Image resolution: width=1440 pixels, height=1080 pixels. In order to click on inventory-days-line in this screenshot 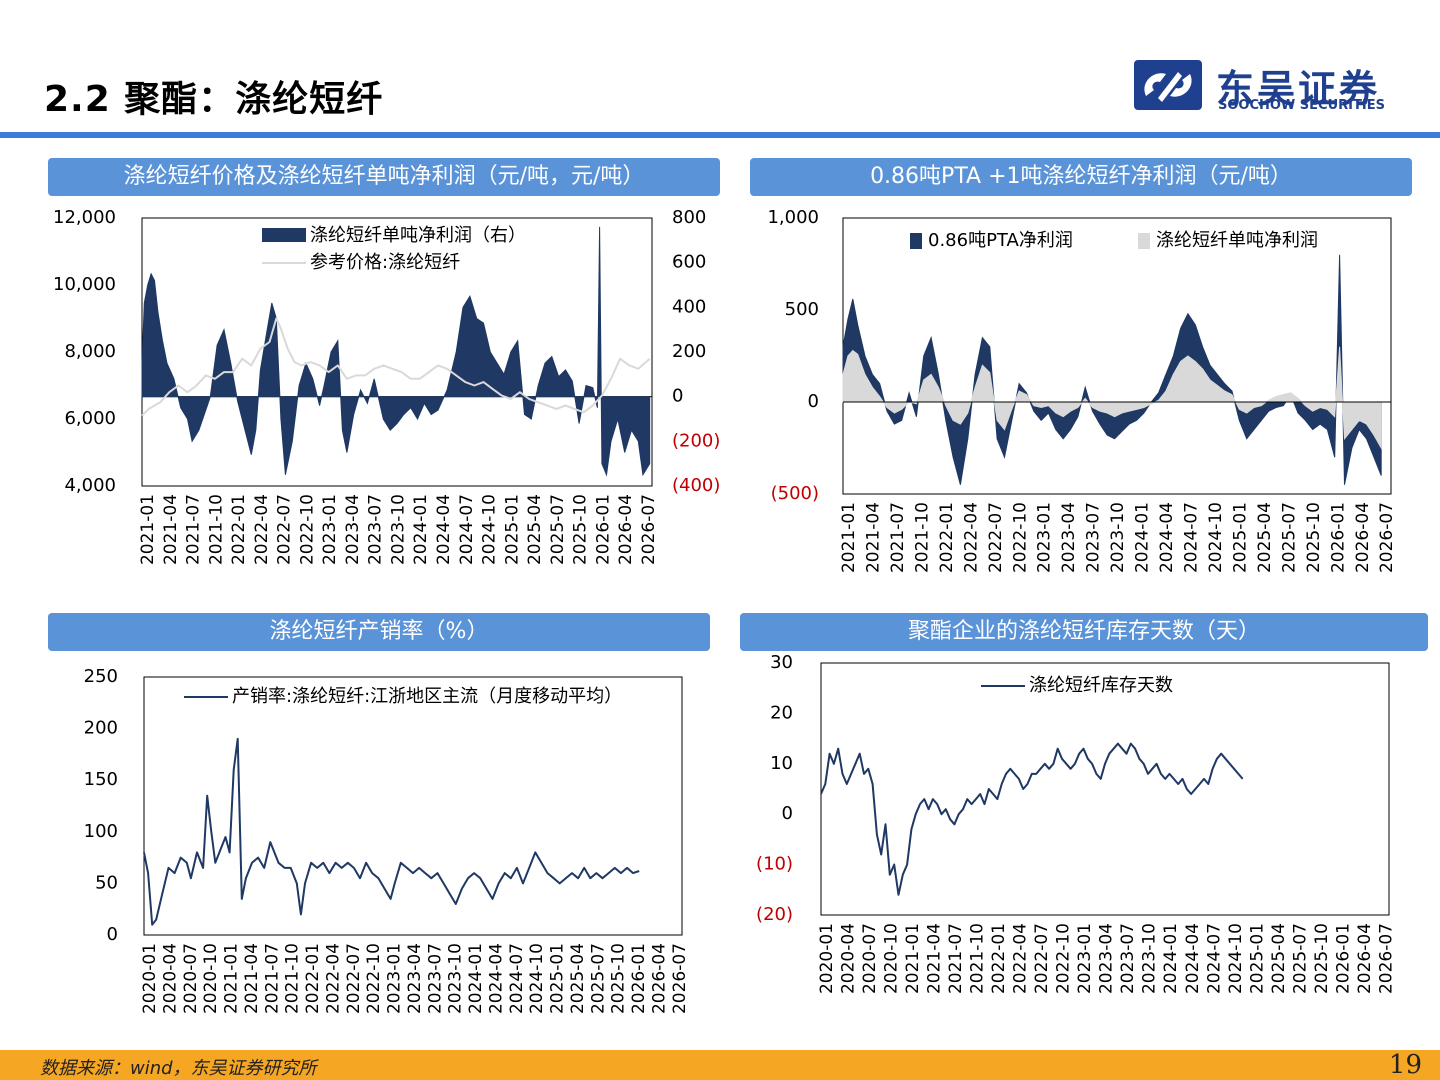, I will do `click(1032, 819)`.